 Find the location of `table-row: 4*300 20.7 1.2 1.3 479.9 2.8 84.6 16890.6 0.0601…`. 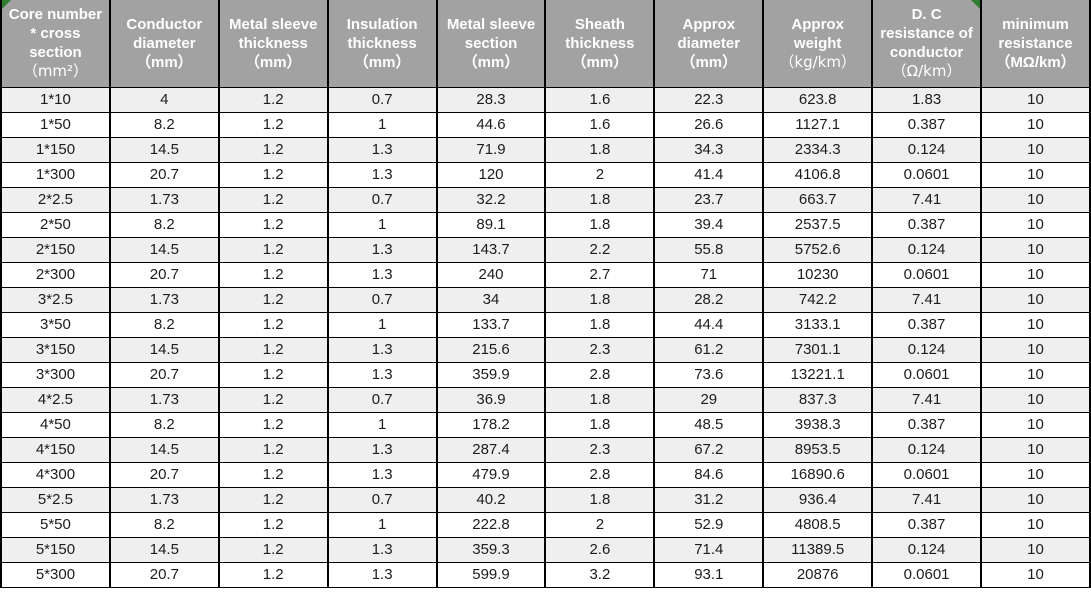

table-row: 4*300 20.7 1.2 1.3 479.9 2.8 84.6 16890.6 0.0601… is located at coordinates (545, 474).